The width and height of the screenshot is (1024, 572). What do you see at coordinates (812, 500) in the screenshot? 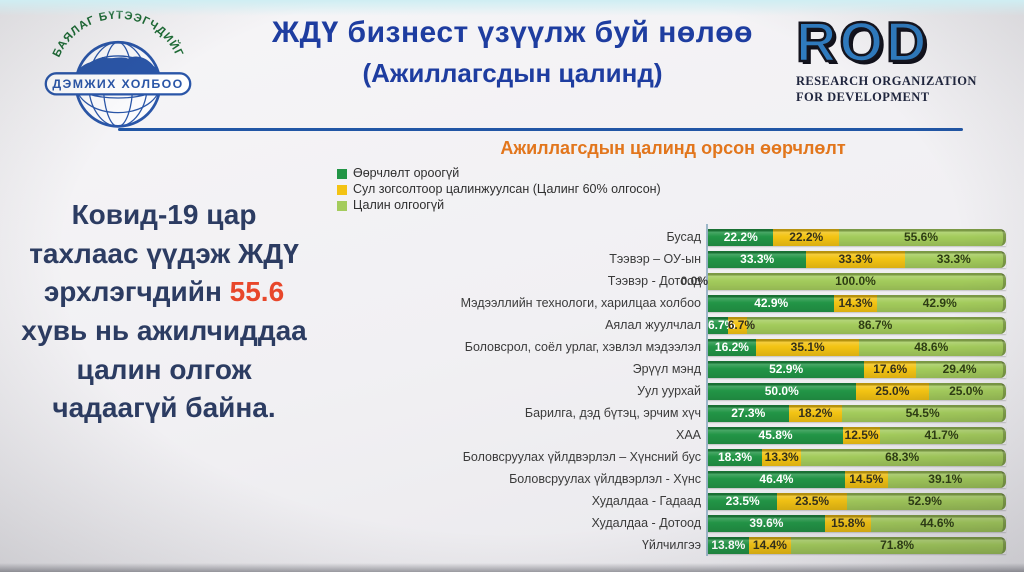
I see `segment-value-label: 23.5%` at bounding box center [812, 500].